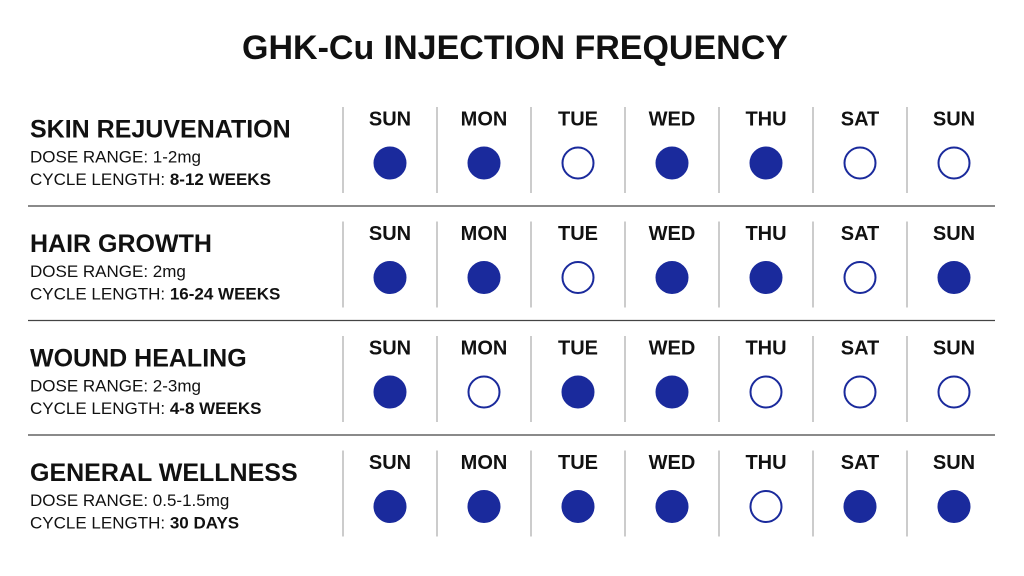 The height and width of the screenshot is (576, 1024). I want to click on cycle-value: 8-12 WEEKS, so click(220, 179).